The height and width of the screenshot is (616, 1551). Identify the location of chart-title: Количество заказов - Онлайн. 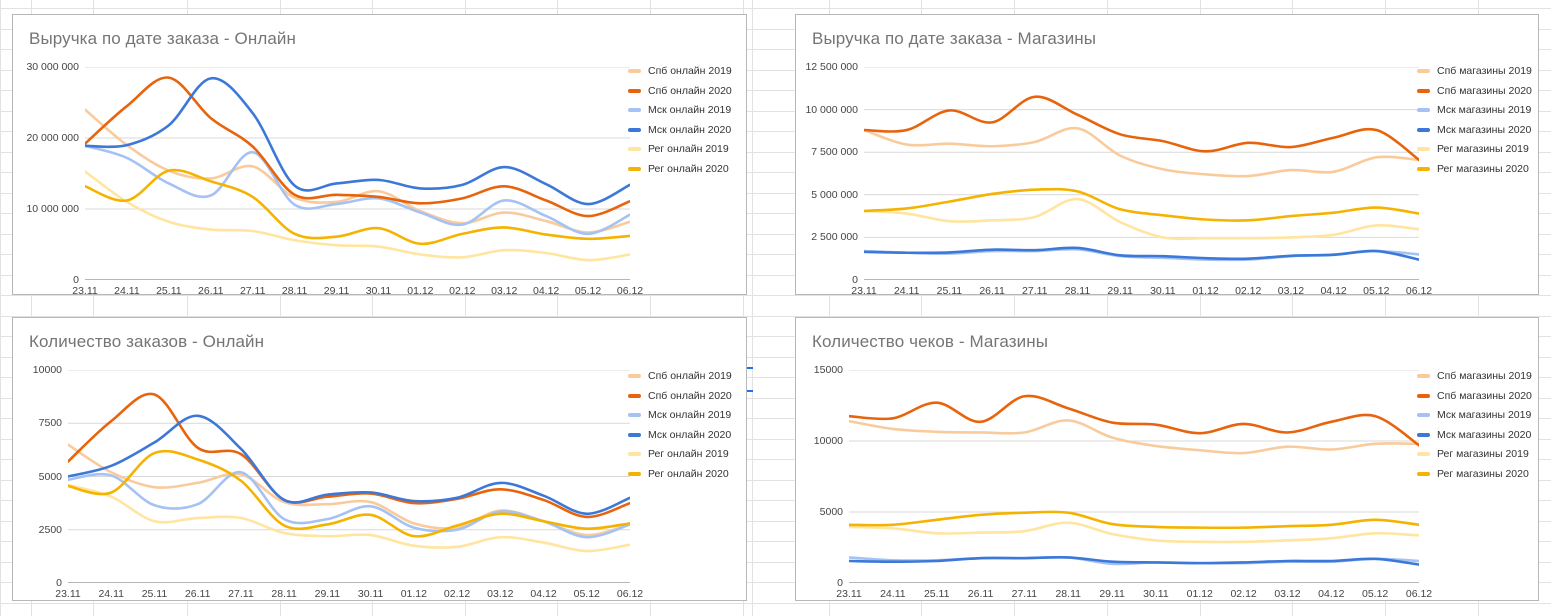
(147, 341).